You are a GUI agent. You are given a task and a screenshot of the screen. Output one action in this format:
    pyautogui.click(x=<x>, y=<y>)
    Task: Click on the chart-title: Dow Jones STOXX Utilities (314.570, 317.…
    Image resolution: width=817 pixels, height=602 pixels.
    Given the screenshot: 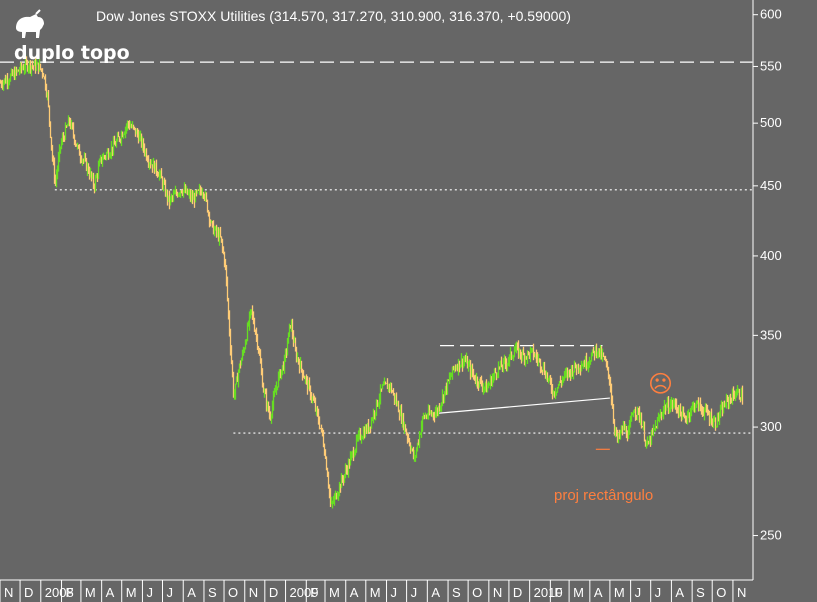 What is the action you would take?
    pyautogui.click(x=333, y=16)
    